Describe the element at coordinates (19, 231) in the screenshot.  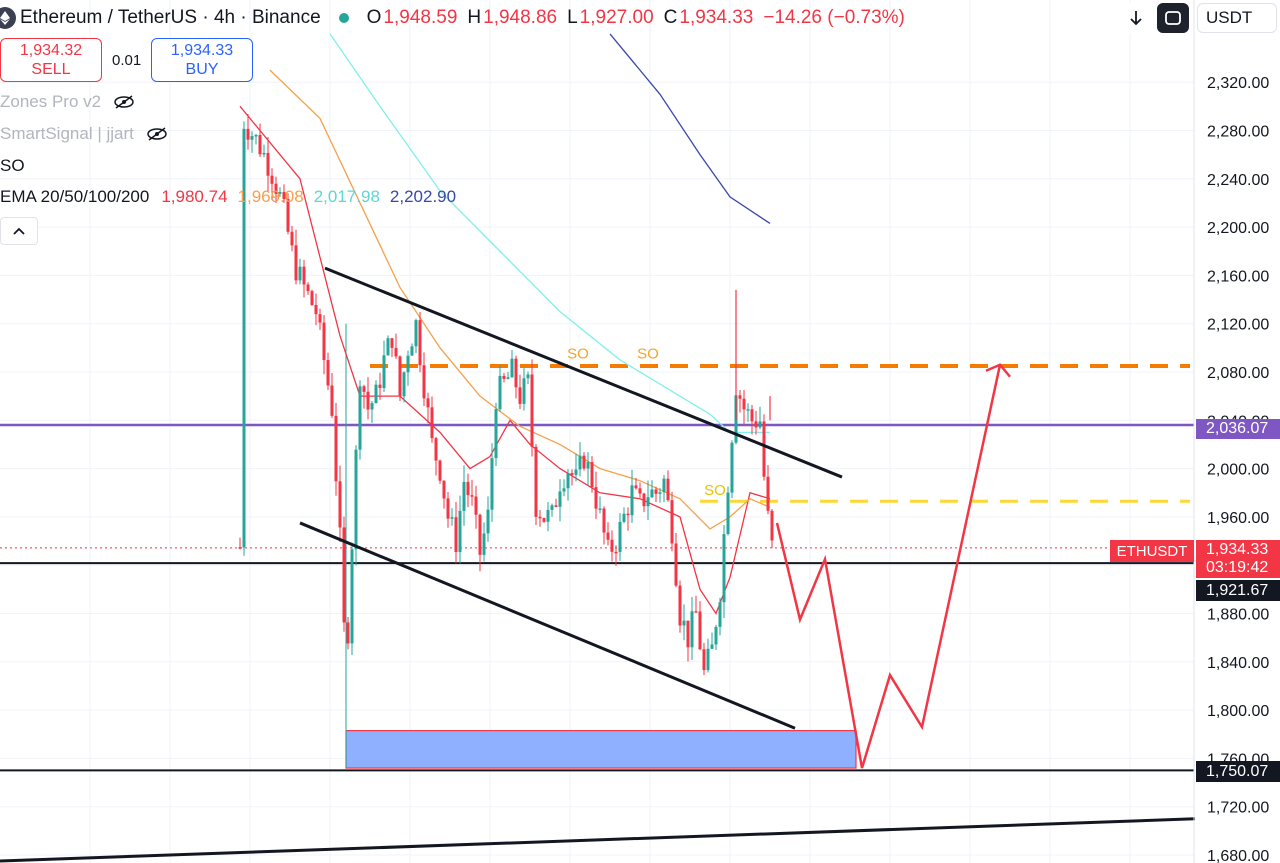
I see `collapse-legend-button` at that location.